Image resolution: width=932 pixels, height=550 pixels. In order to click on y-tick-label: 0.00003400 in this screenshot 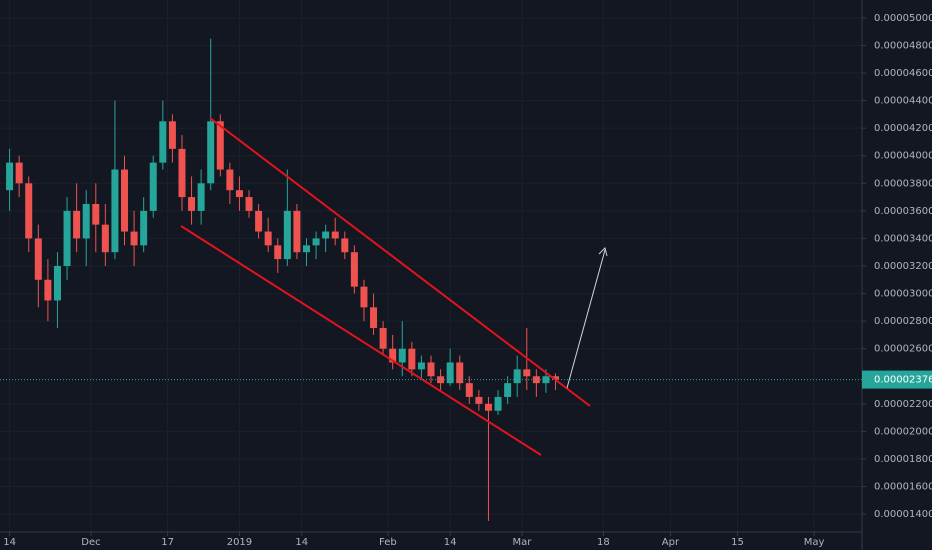, I will do `click(903, 238)`.